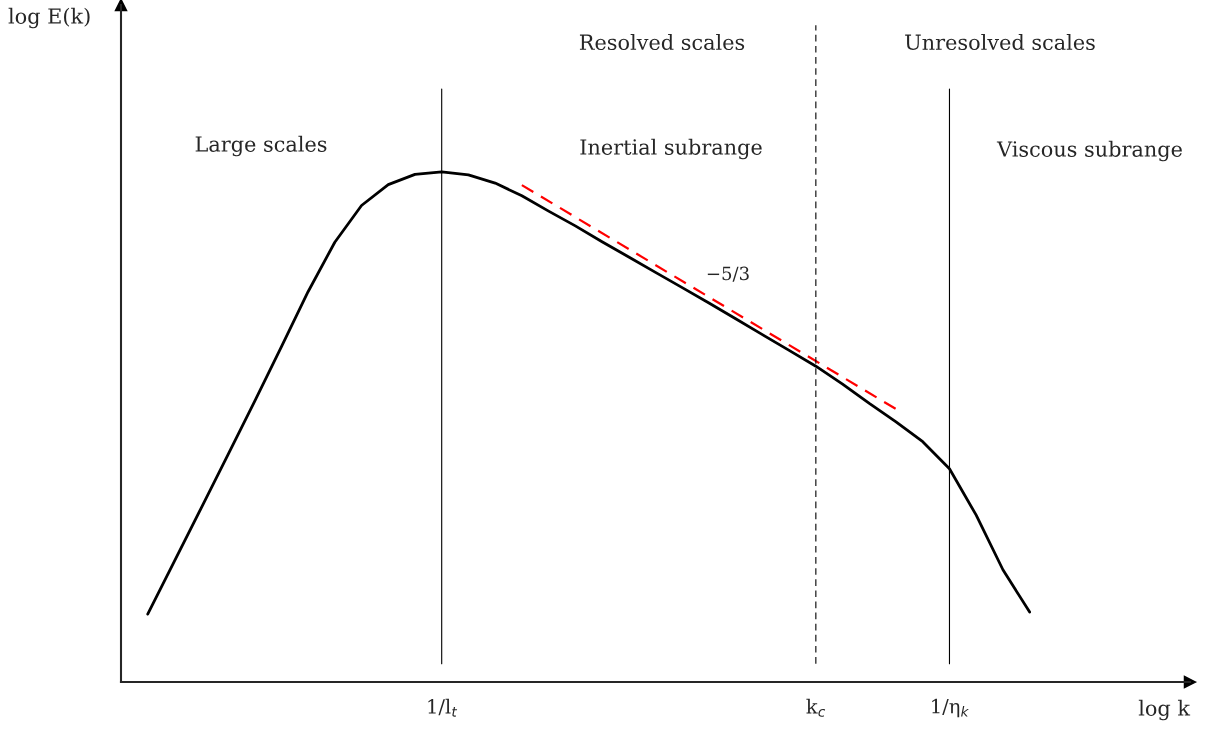  What do you see at coordinates (671, 149) in the screenshot?
I see `text: Inertial subrange` at bounding box center [671, 149].